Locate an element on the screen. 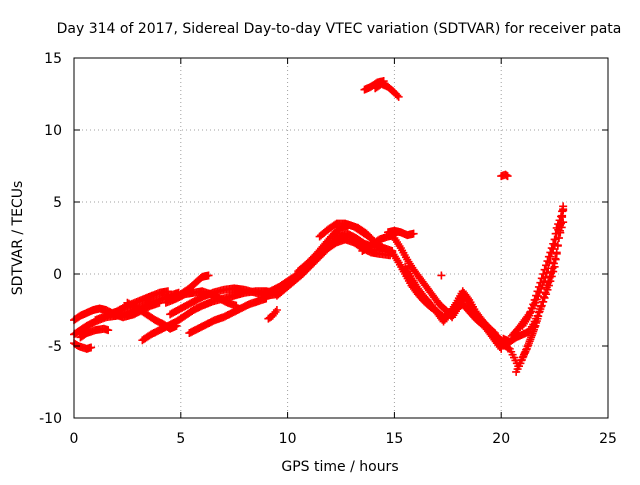 The height and width of the screenshot is (485, 640). y-tick-label: -5 is located at coordinates (55, 347).